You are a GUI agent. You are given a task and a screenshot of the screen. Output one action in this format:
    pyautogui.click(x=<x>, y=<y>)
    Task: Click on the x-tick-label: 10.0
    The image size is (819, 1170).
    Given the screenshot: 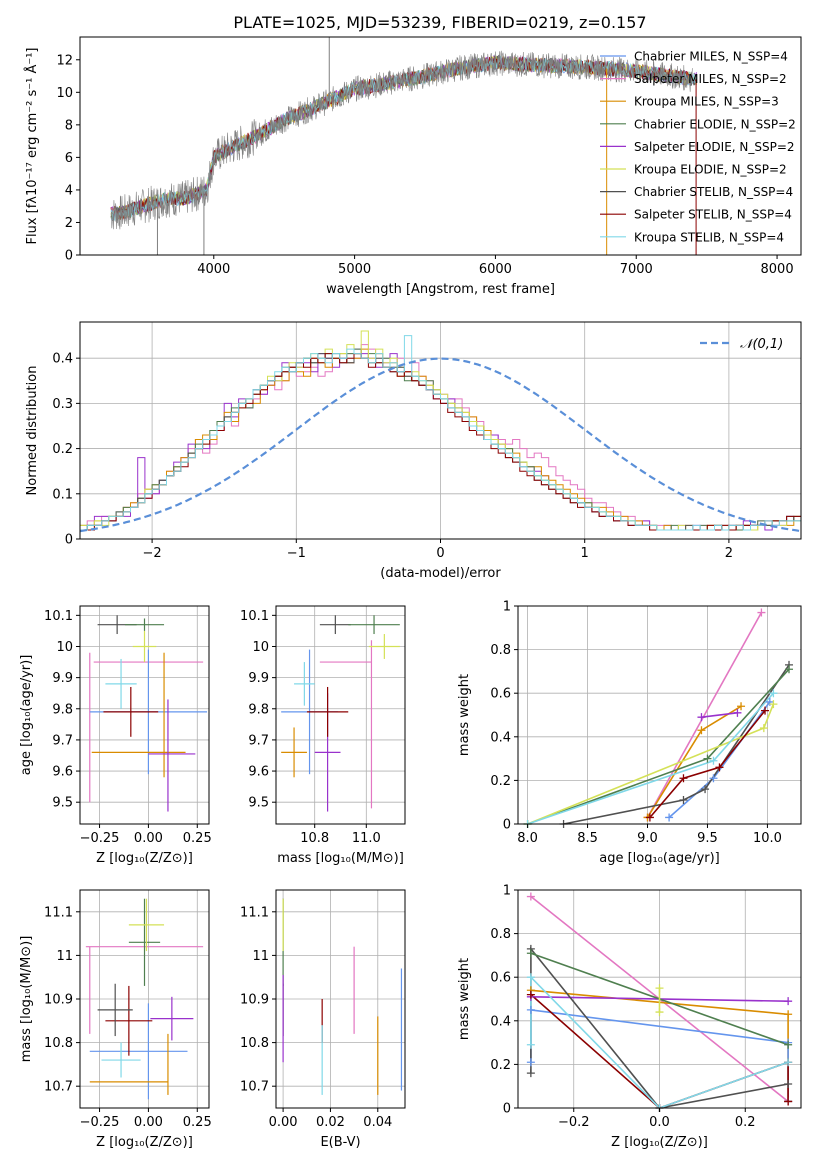 What is the action you would take?
    pyautogui.click(x=767, y=838)
    